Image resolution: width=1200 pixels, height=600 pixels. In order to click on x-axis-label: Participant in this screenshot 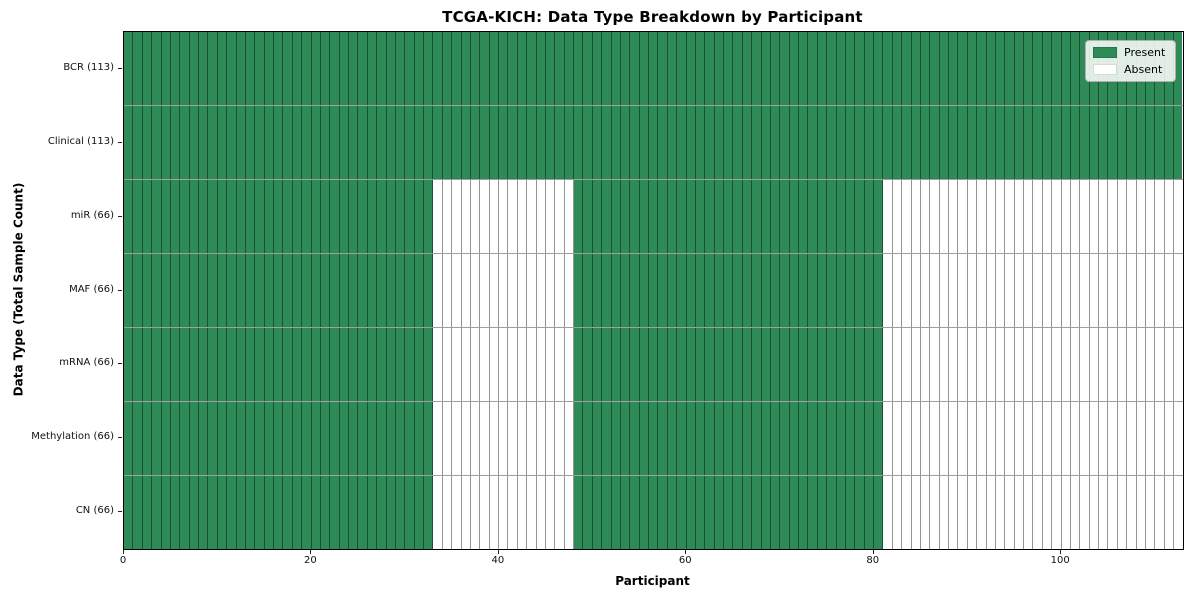, I will do `click(652, 581)`.